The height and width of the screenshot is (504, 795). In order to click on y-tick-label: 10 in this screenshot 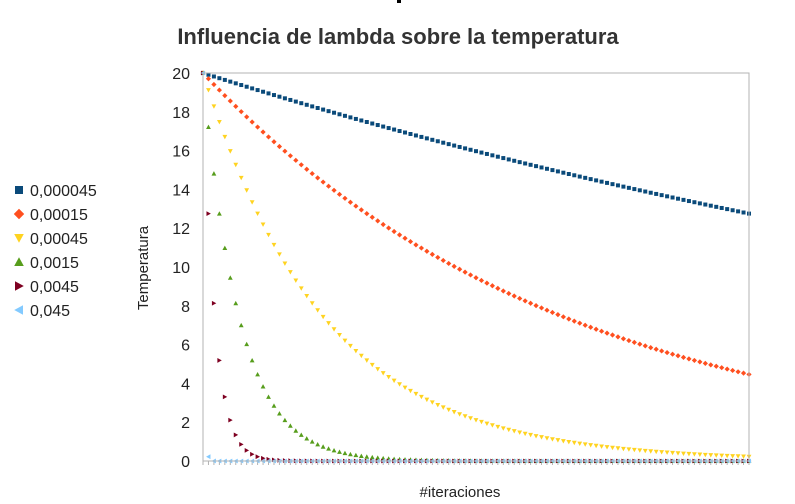, I will do `click(181, 268)`.